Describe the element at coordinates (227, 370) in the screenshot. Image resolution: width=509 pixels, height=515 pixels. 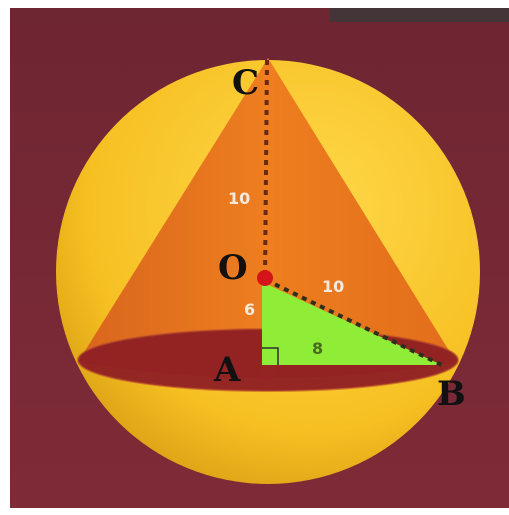
I see `point-label-a: A` at that location.